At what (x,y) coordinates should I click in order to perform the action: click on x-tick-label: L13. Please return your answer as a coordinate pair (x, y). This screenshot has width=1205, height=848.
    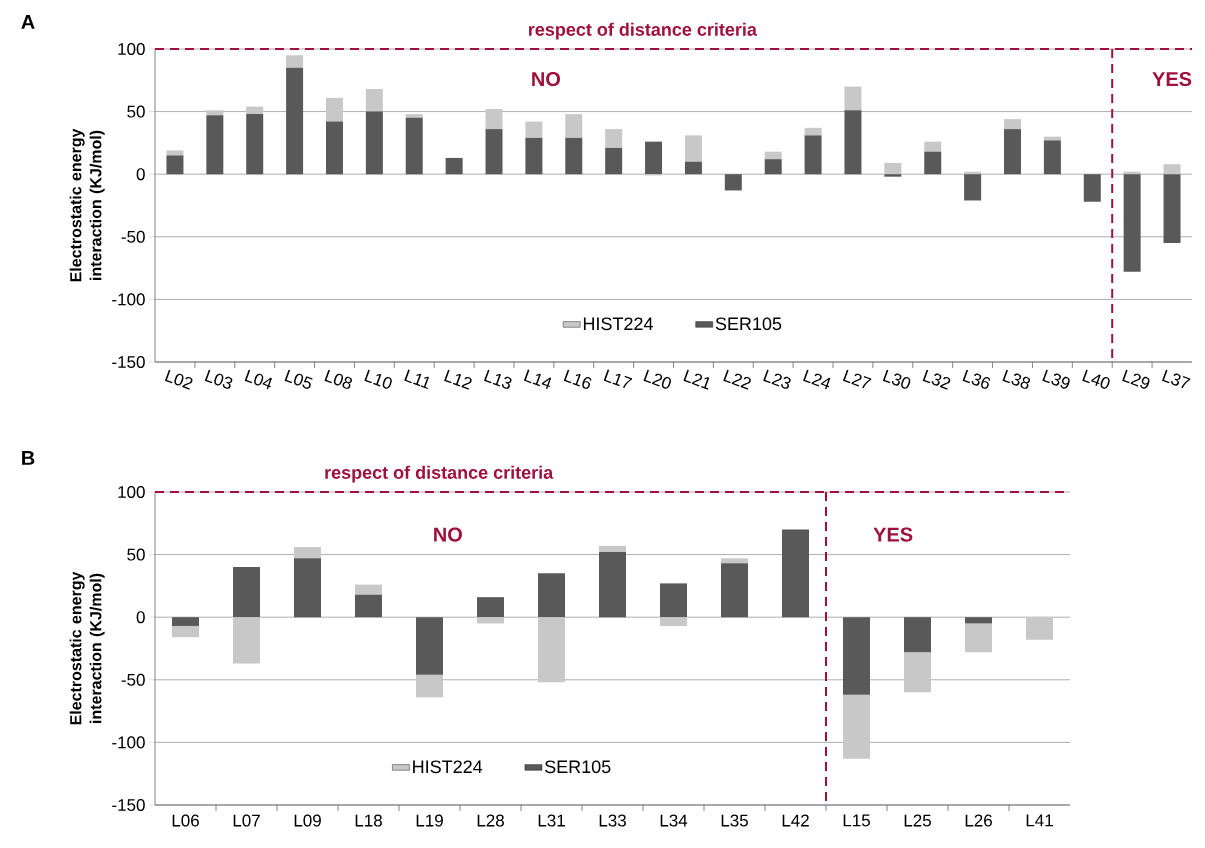
    Looking at the image, I should click on (497, 379).